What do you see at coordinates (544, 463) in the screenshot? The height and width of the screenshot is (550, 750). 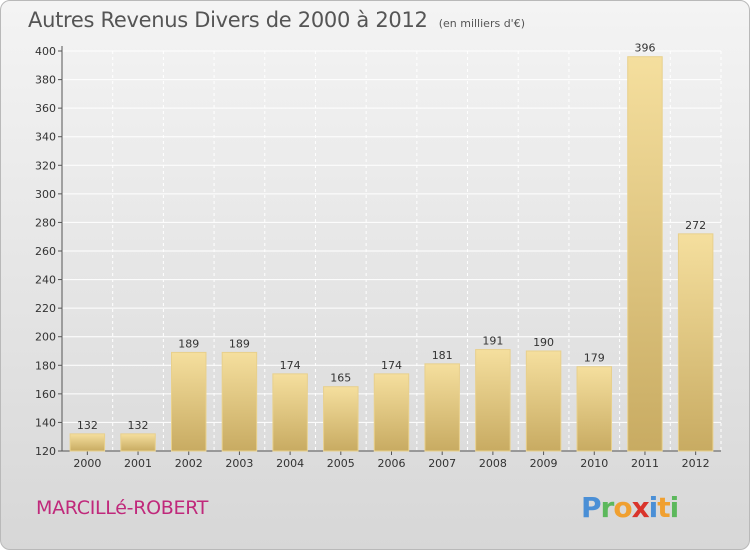 I see `x-tick-label-2009: 2009` at bounding box center [544, 463].